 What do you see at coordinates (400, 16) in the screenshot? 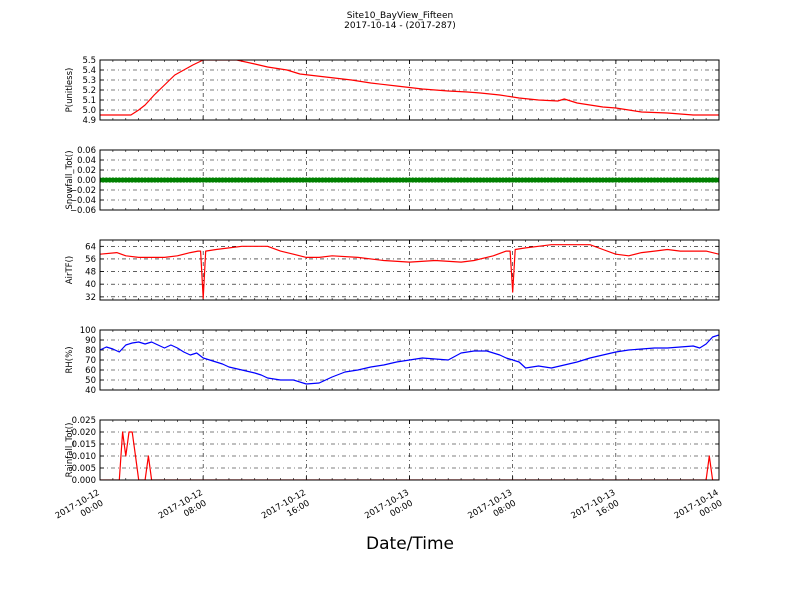
I see `chart-title: Site10_BayView_Fifteen` at bounding box center [400, 16].